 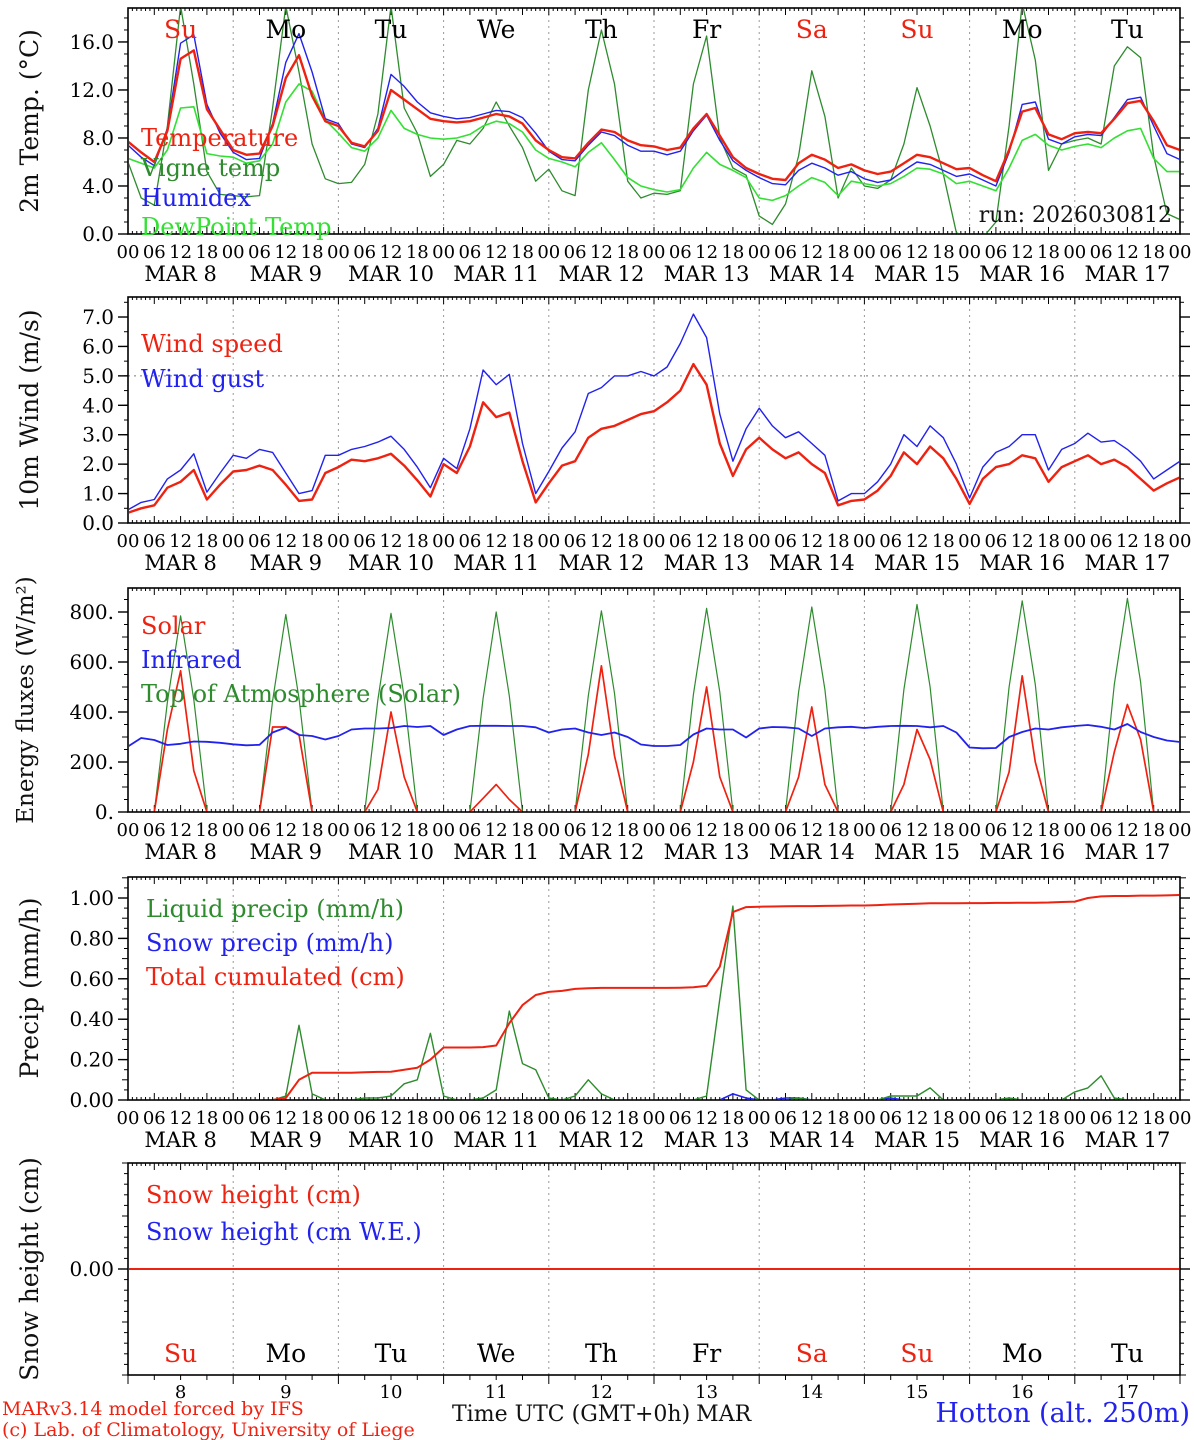 What do you see at coordinates (391, 1392) in the screenshot?
I see `day-number-label: 10` at bounding box center [391, 1392].